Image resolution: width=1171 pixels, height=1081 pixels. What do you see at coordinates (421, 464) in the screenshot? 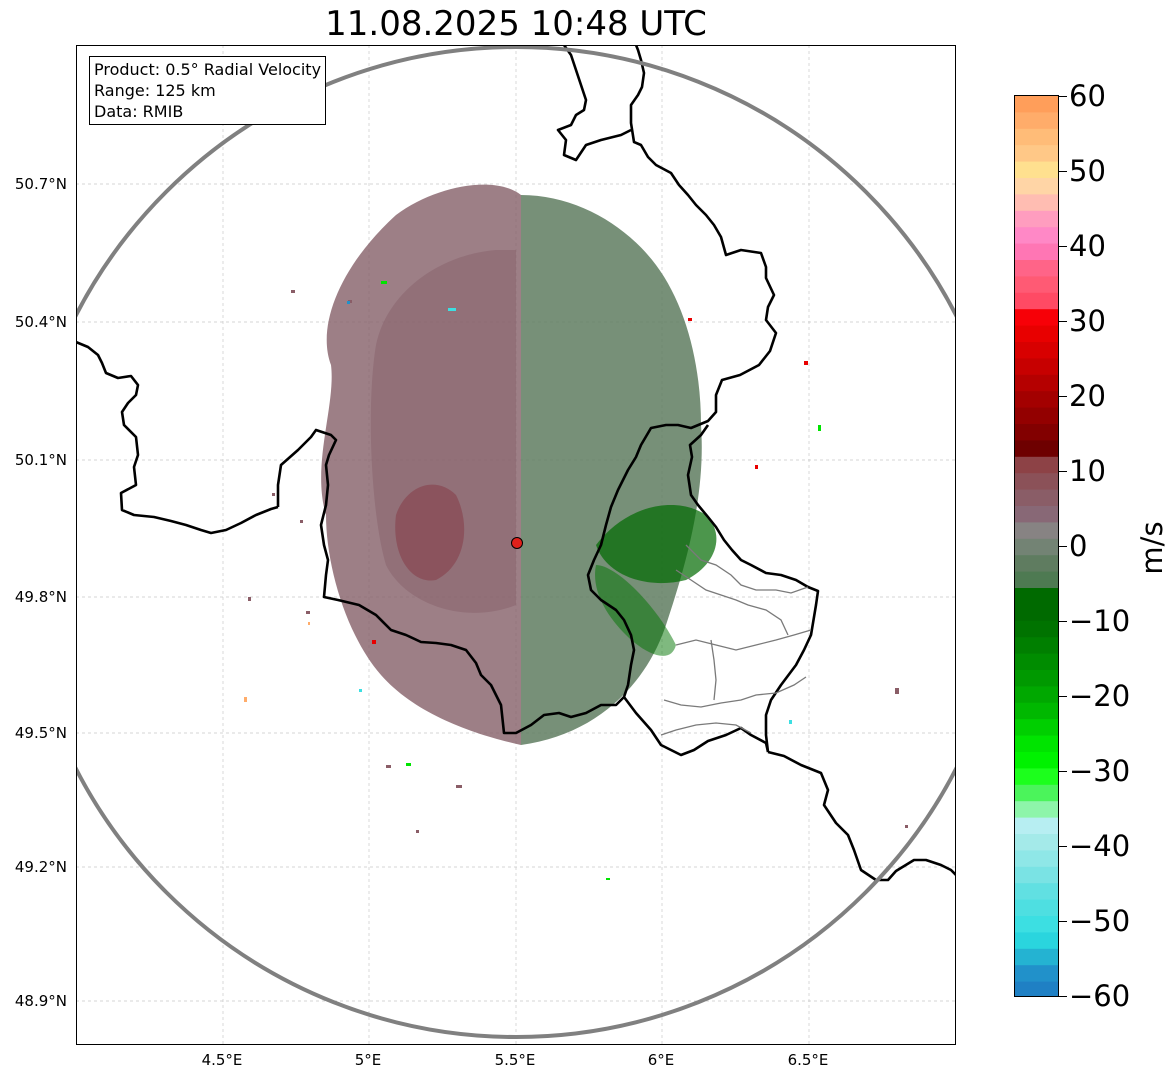
I see `velocity-echo-receding` at bounding box center [421, 464].